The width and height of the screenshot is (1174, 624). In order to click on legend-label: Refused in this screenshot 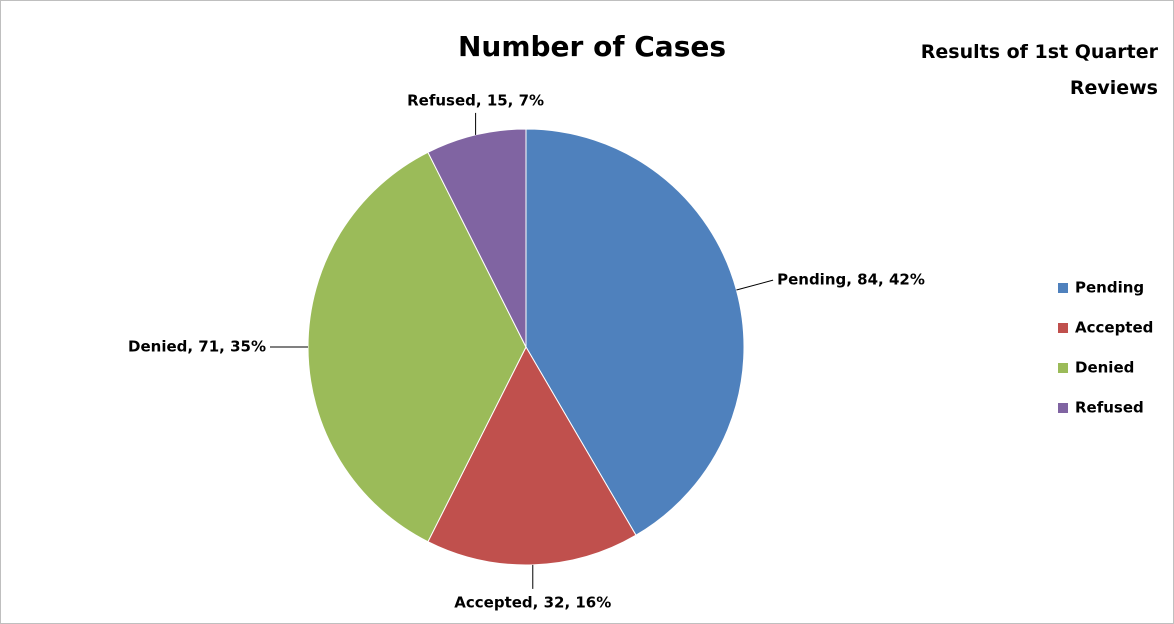, I will do `click(1109, 408)`.